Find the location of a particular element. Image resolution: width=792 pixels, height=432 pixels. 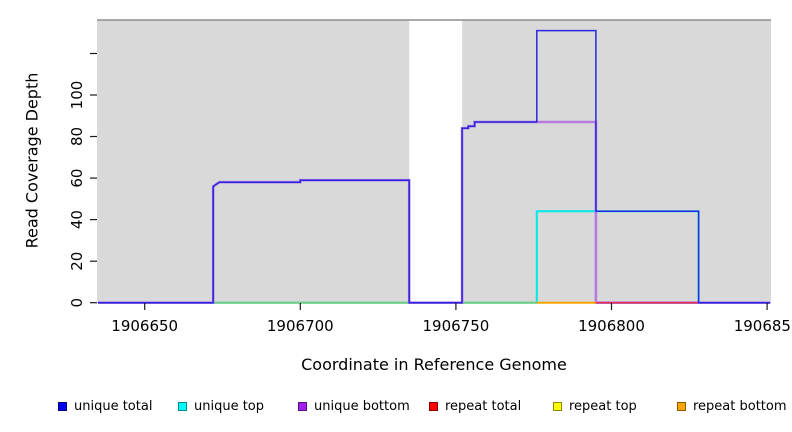

legend-label: repeat bottom is located at coordinates (740, 406).